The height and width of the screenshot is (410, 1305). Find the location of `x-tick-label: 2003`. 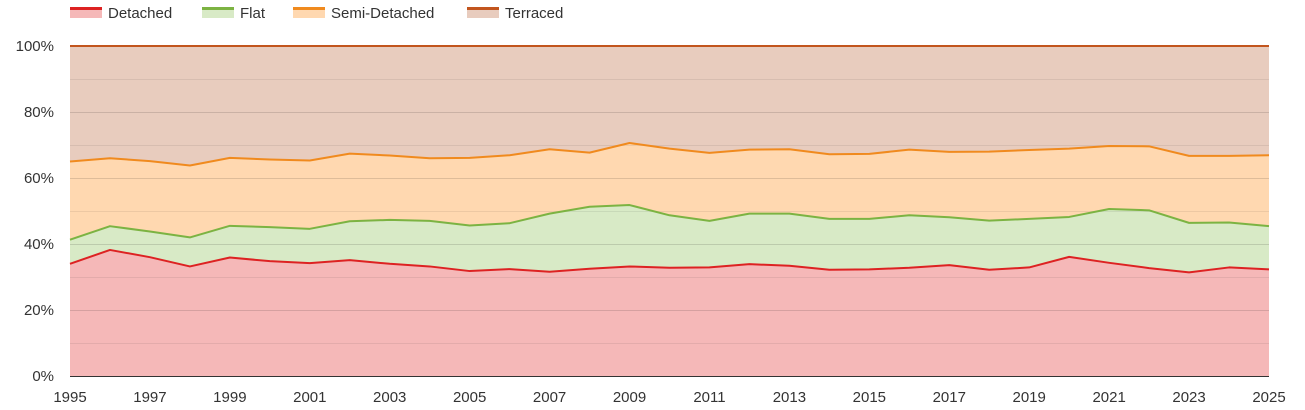

x-tick-label: 2003 is located at coordinates (389, 397).